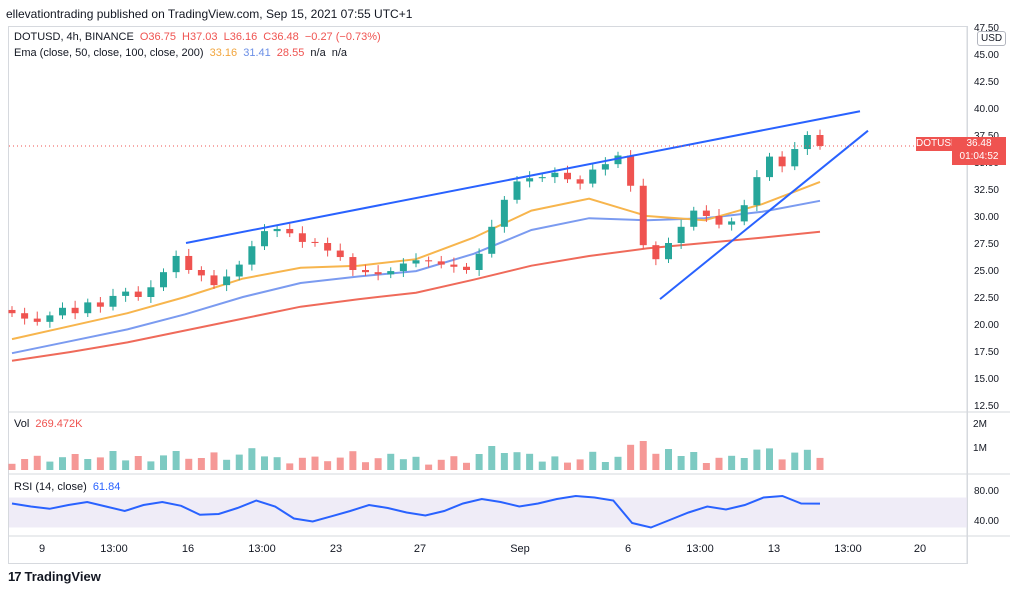 The height and width of the screenshot is (591, 1024). Describe the element at coordinates (764, 214) in the screenshot. I see `lower-trendline` at that location.